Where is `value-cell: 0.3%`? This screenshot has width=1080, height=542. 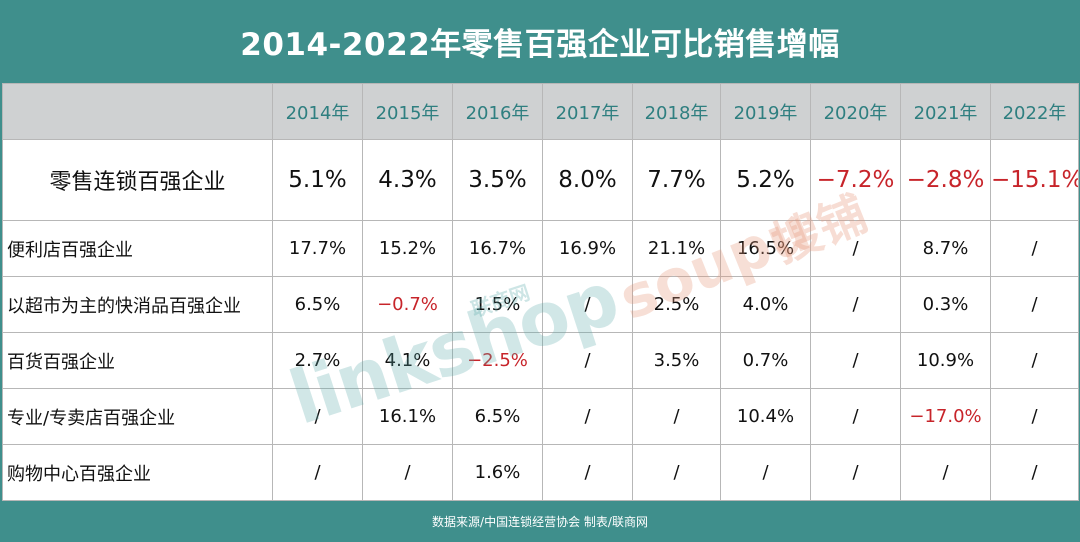 value-cell: 0.3% is located at coordinates (945, 304).